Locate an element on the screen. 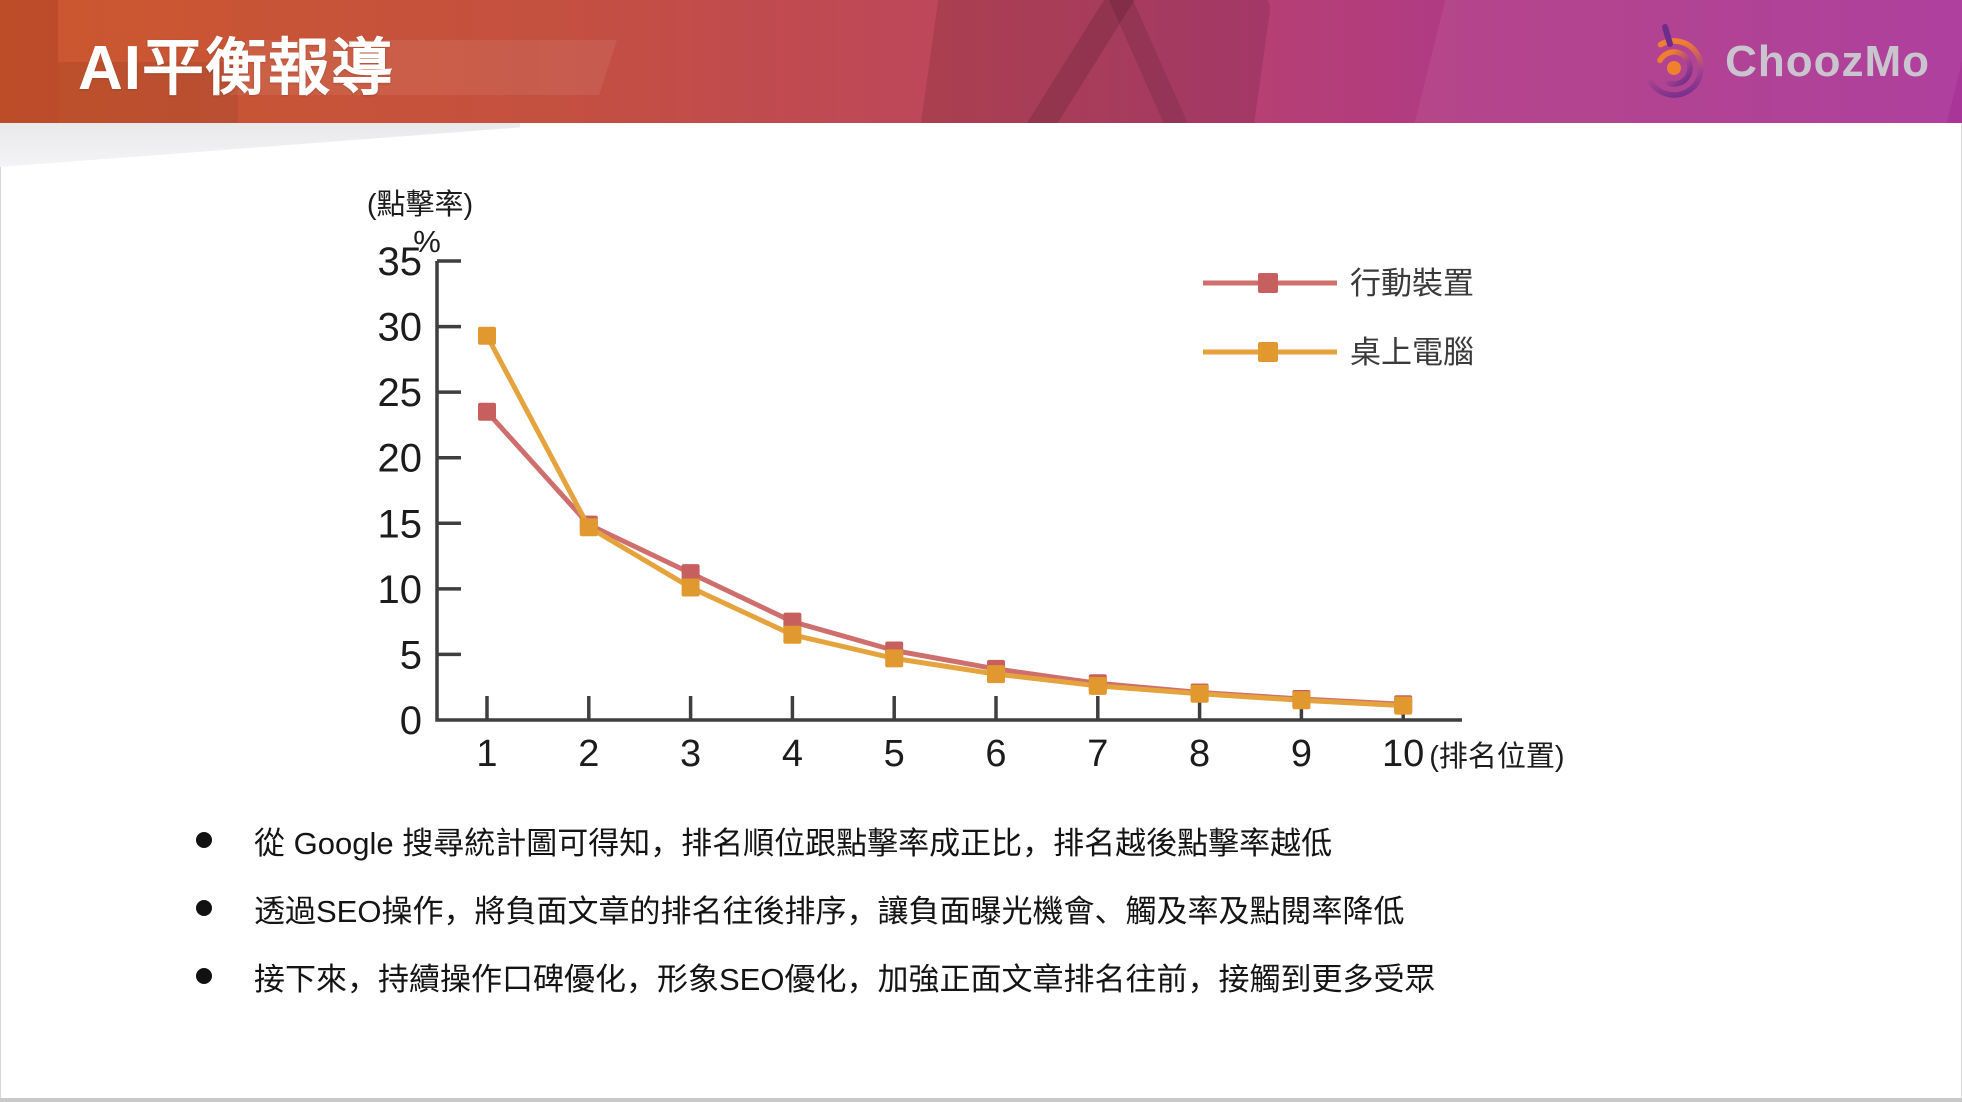 The width and height of the screenshot is (1962, 1102). list-item: 從 Google 搜尋統計圖可得知，排名順位跟點擊率成正比，排名越後點擊率越低 is located at coordinates (815, 840).